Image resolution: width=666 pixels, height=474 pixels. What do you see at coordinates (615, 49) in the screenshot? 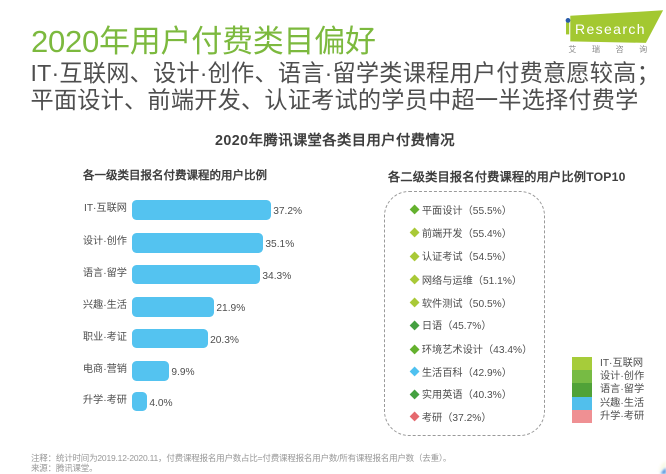
I see `svg-text: 艾瑞咨询` at bounding box center [615, 49].